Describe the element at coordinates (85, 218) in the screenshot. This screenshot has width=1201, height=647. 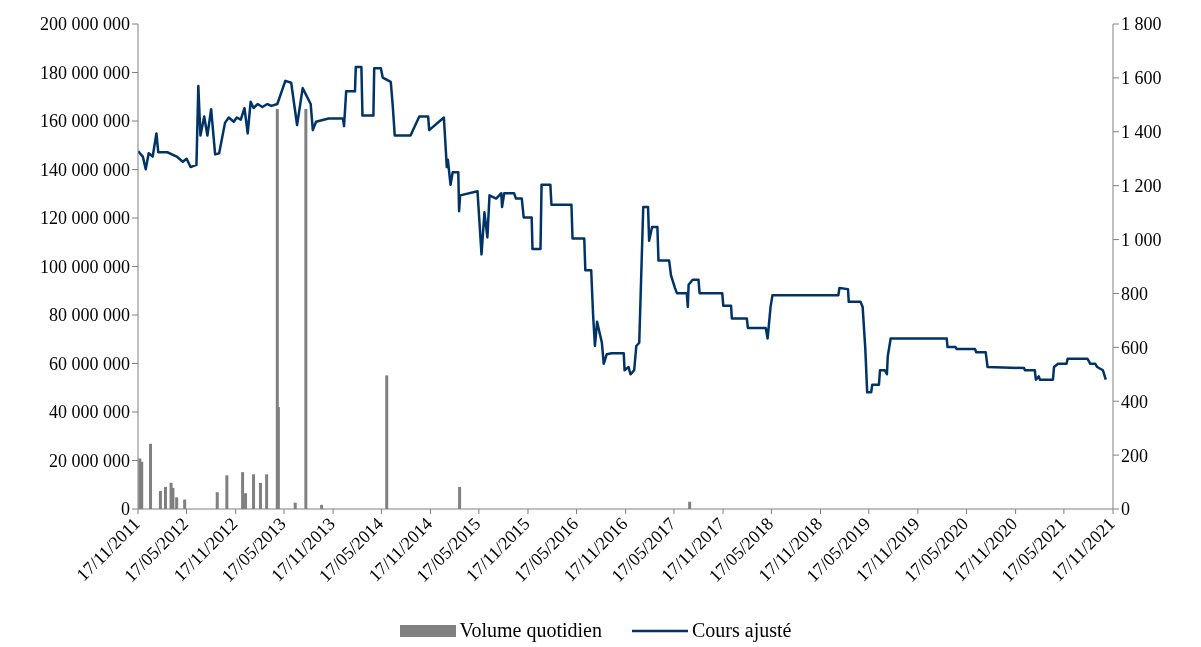
I see `y-tick-label: 120 000 000` at that location.